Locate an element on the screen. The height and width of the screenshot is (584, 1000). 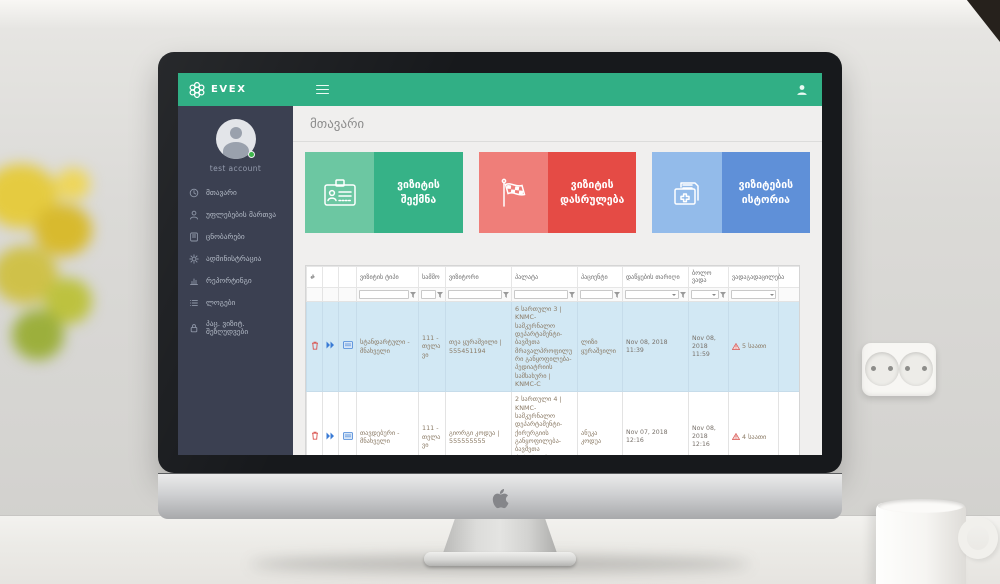
monitor-stand is located at coordinates (500, 537).